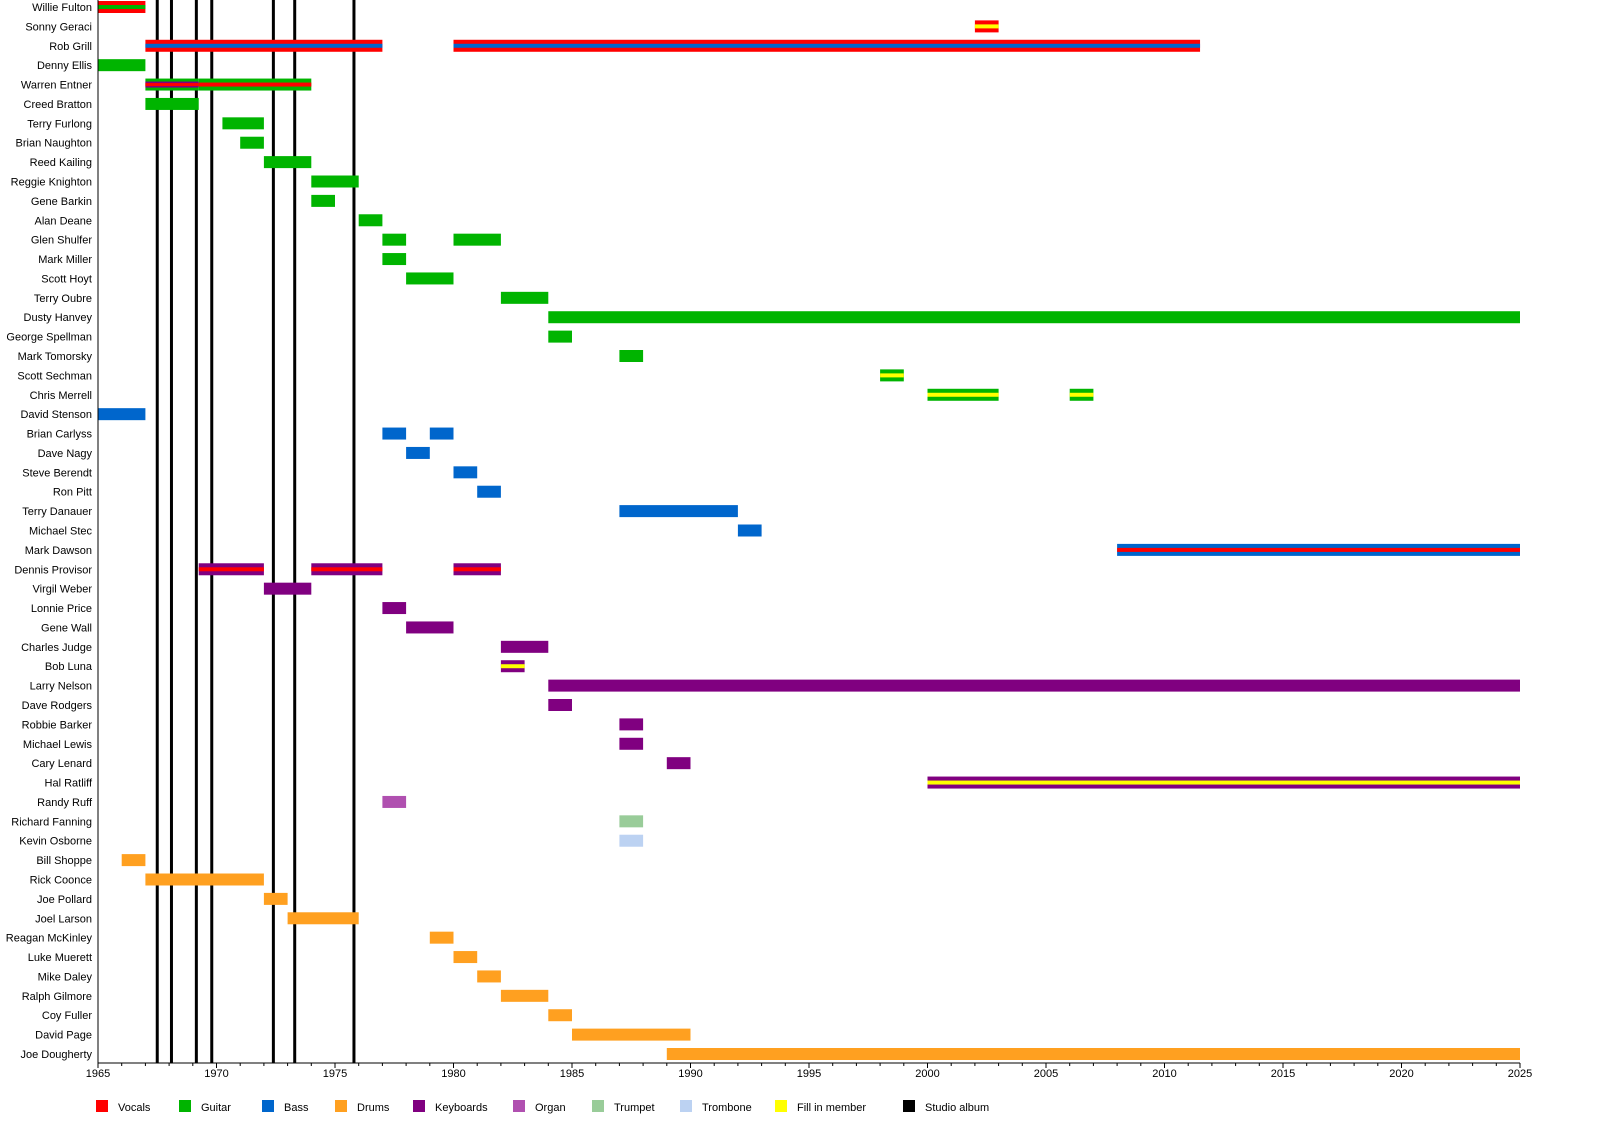  Describe the element at coordinates (61, 764) in the screenshot. I see `member-name: Cary Lenard` at that location.